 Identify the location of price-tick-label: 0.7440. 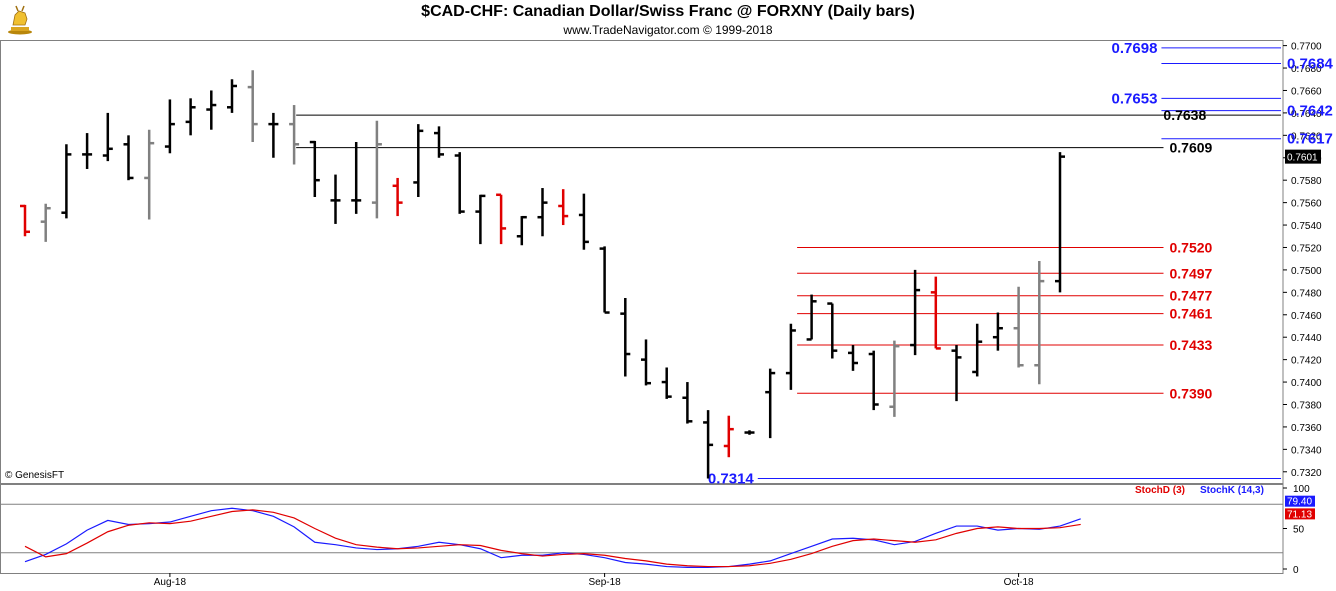
(1306, 338).